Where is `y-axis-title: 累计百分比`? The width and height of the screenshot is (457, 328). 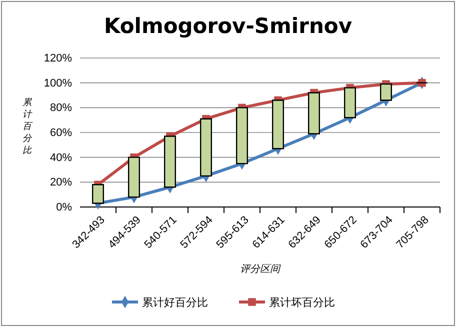
y-axis-title: 累计百分比 is located at coordinates (28, 126).